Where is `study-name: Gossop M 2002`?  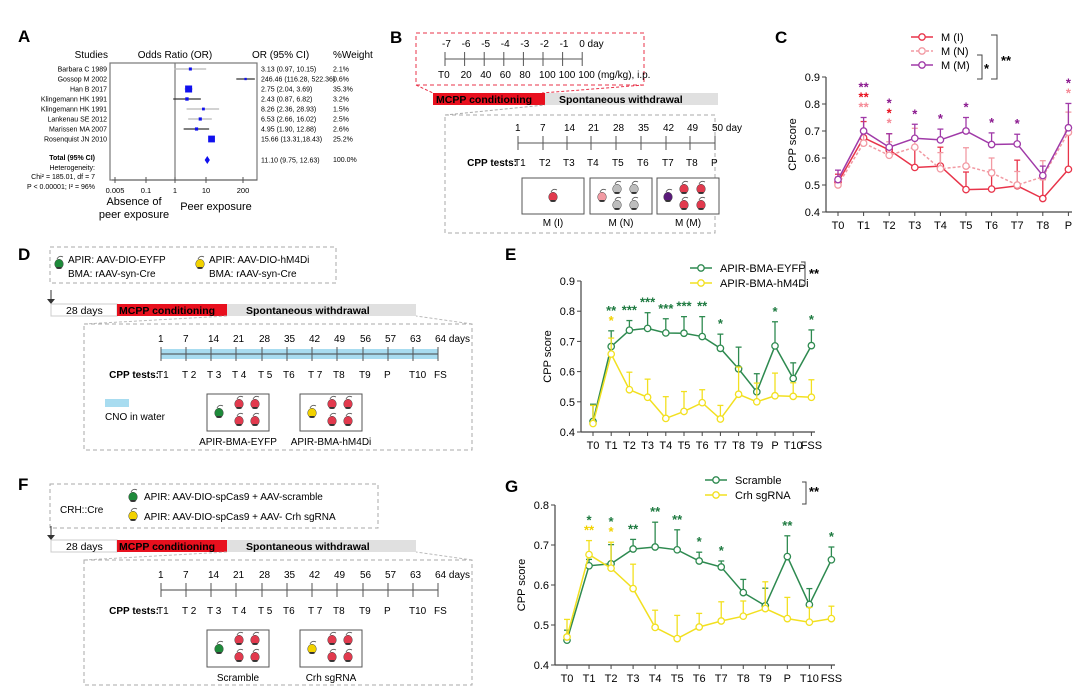 study-name: Gossop M 2002 is located at coordinates (83, 80).